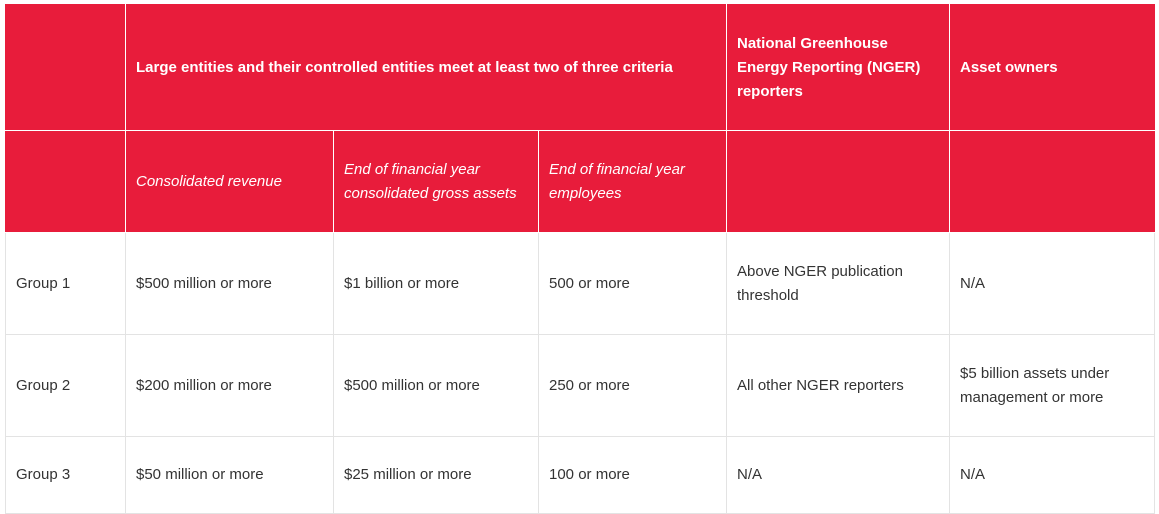 The width and height of the screenshot is (1159, 514). I want to click on assets-cell: $500 million or more, so click(436, 385).